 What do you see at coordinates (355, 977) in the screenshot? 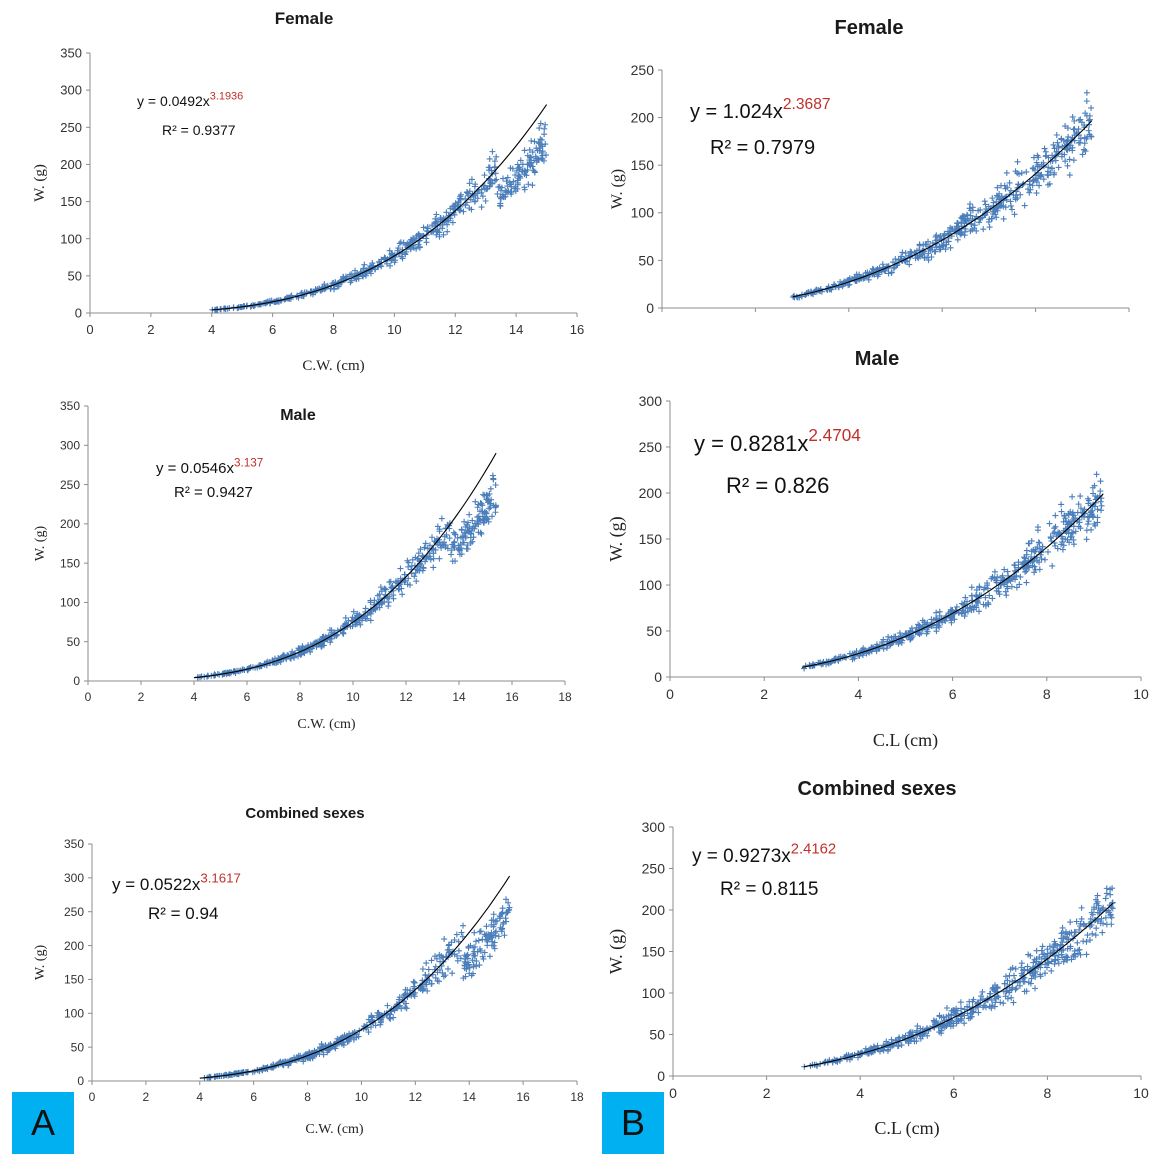
I see `trend-line` at bounding box center [355, 977].